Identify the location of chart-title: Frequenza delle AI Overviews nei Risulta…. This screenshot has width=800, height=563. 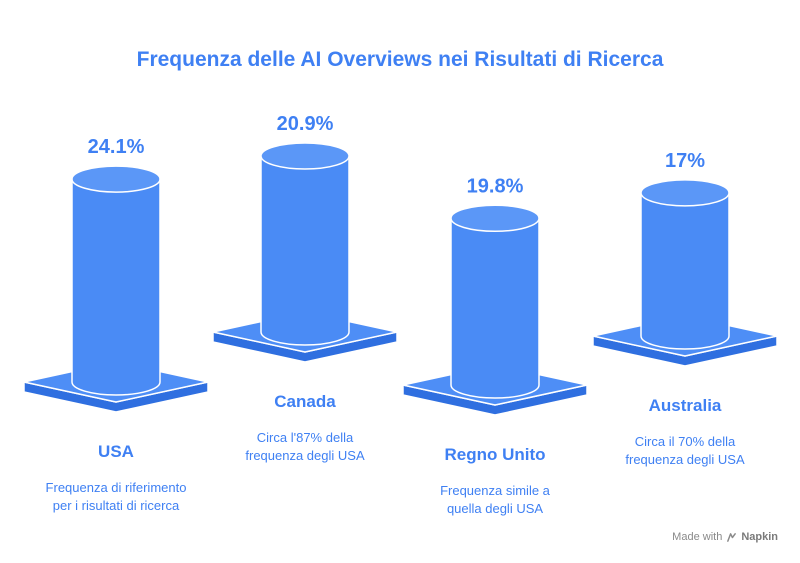
(400, 59).